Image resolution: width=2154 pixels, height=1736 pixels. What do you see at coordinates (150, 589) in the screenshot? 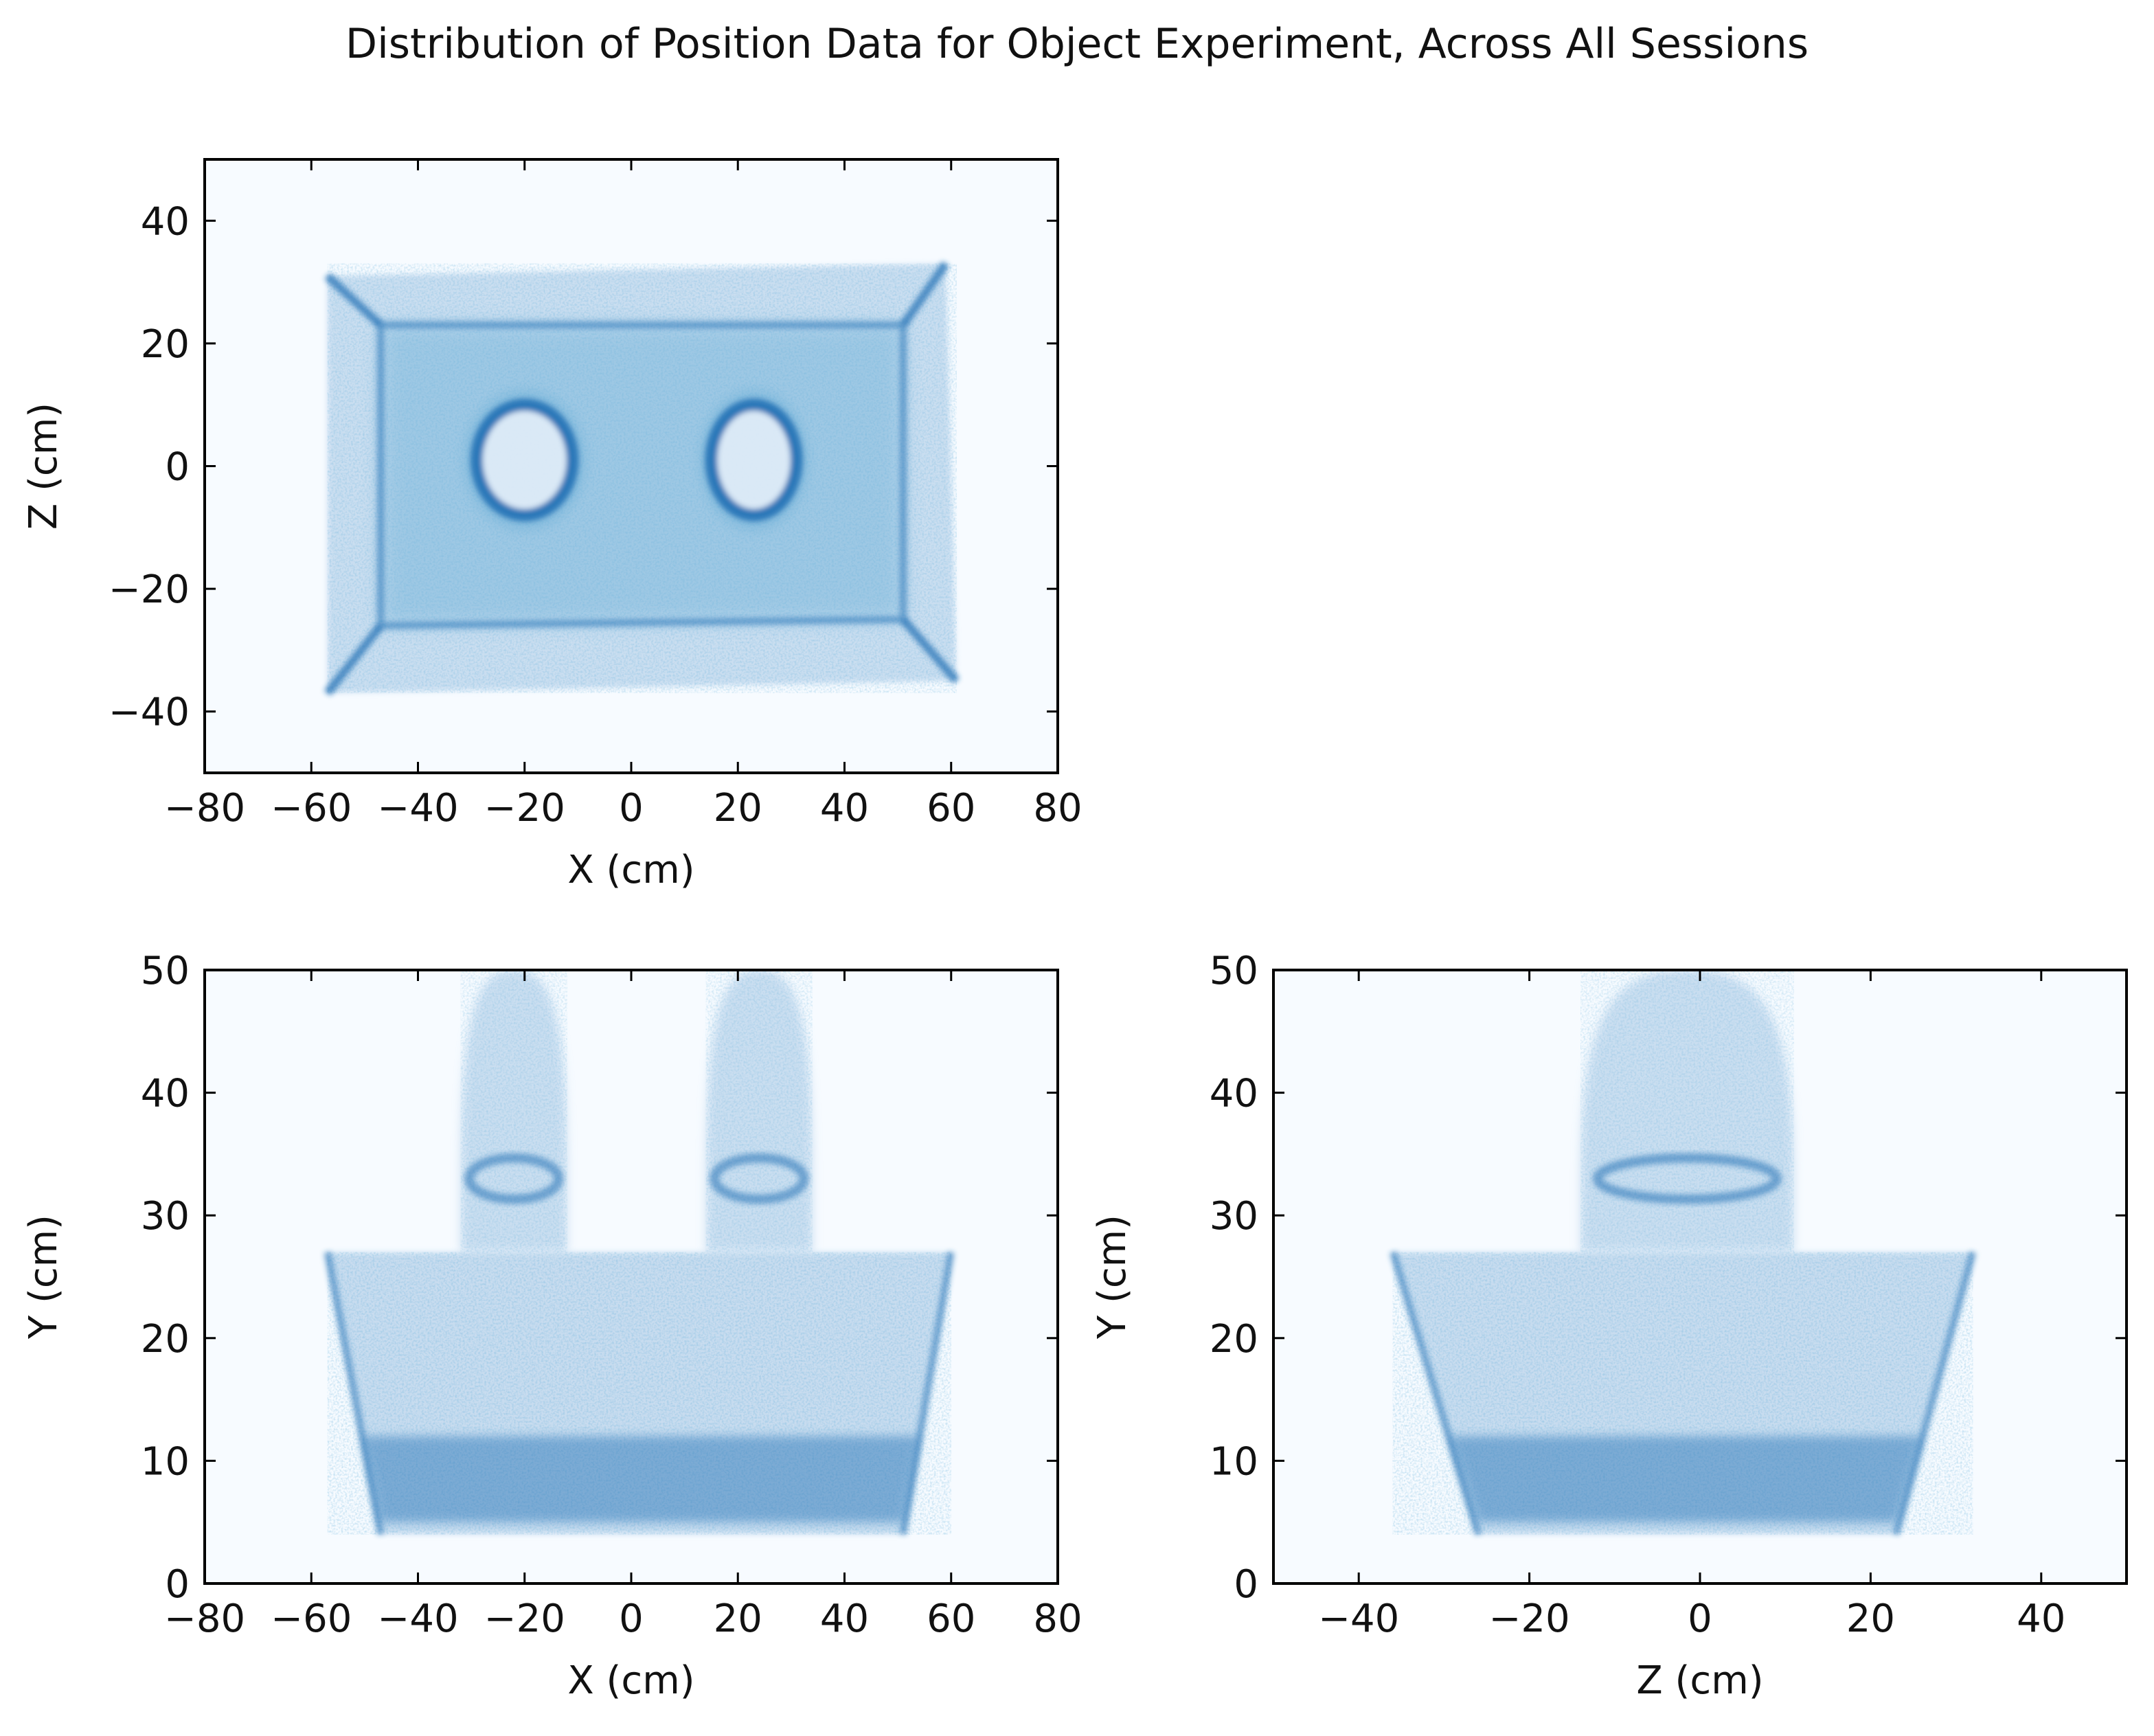
I see `y-tick-label: −20` at bounding box center [150, 589].